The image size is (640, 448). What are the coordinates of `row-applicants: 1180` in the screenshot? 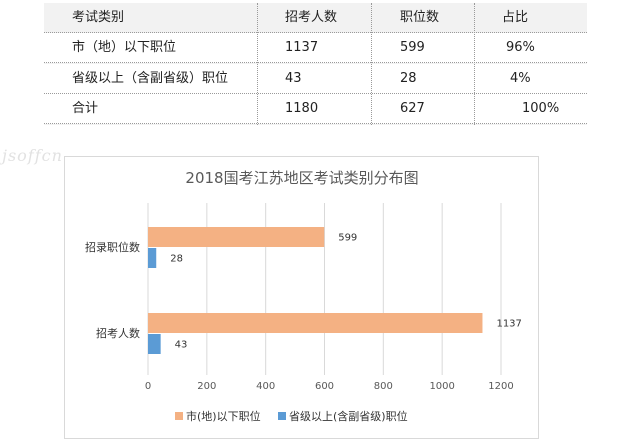 It's located at (302, 108).